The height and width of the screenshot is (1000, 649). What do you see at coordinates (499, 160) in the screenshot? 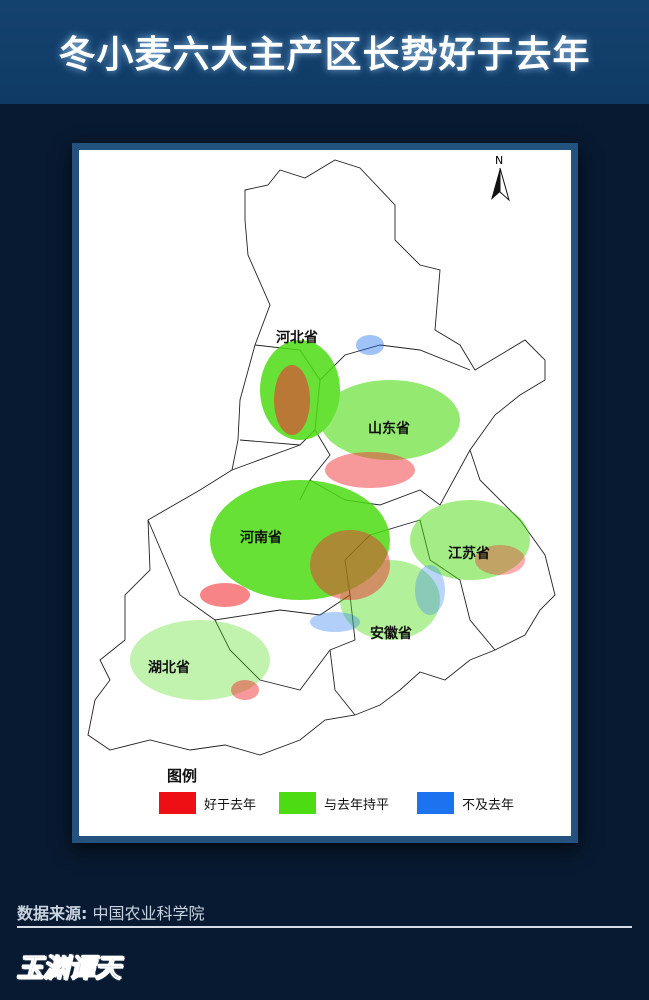
I see `north-label: N` at bounding box center [499, 160].